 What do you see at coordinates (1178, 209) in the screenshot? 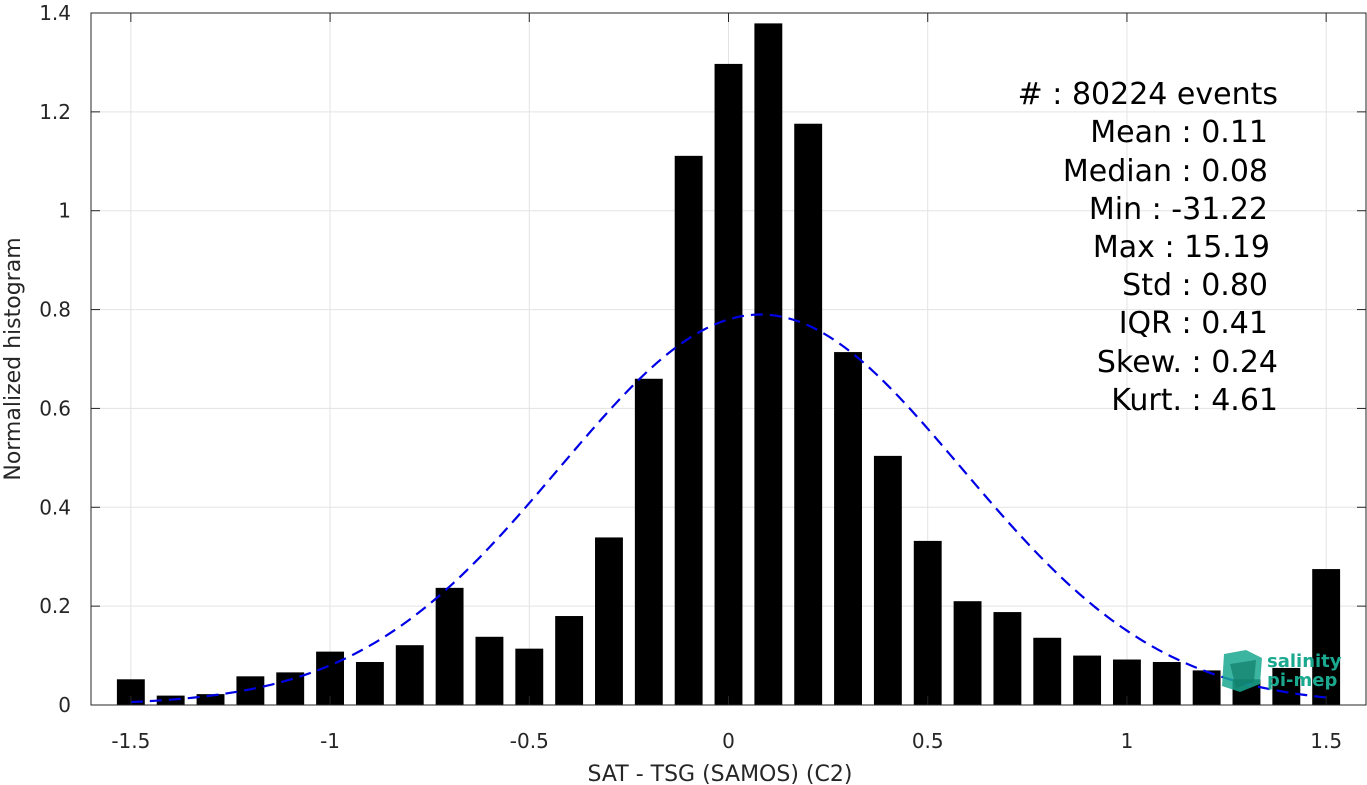
I see `stat-min: Min : -31.22` at bounding box center [1178, 209].